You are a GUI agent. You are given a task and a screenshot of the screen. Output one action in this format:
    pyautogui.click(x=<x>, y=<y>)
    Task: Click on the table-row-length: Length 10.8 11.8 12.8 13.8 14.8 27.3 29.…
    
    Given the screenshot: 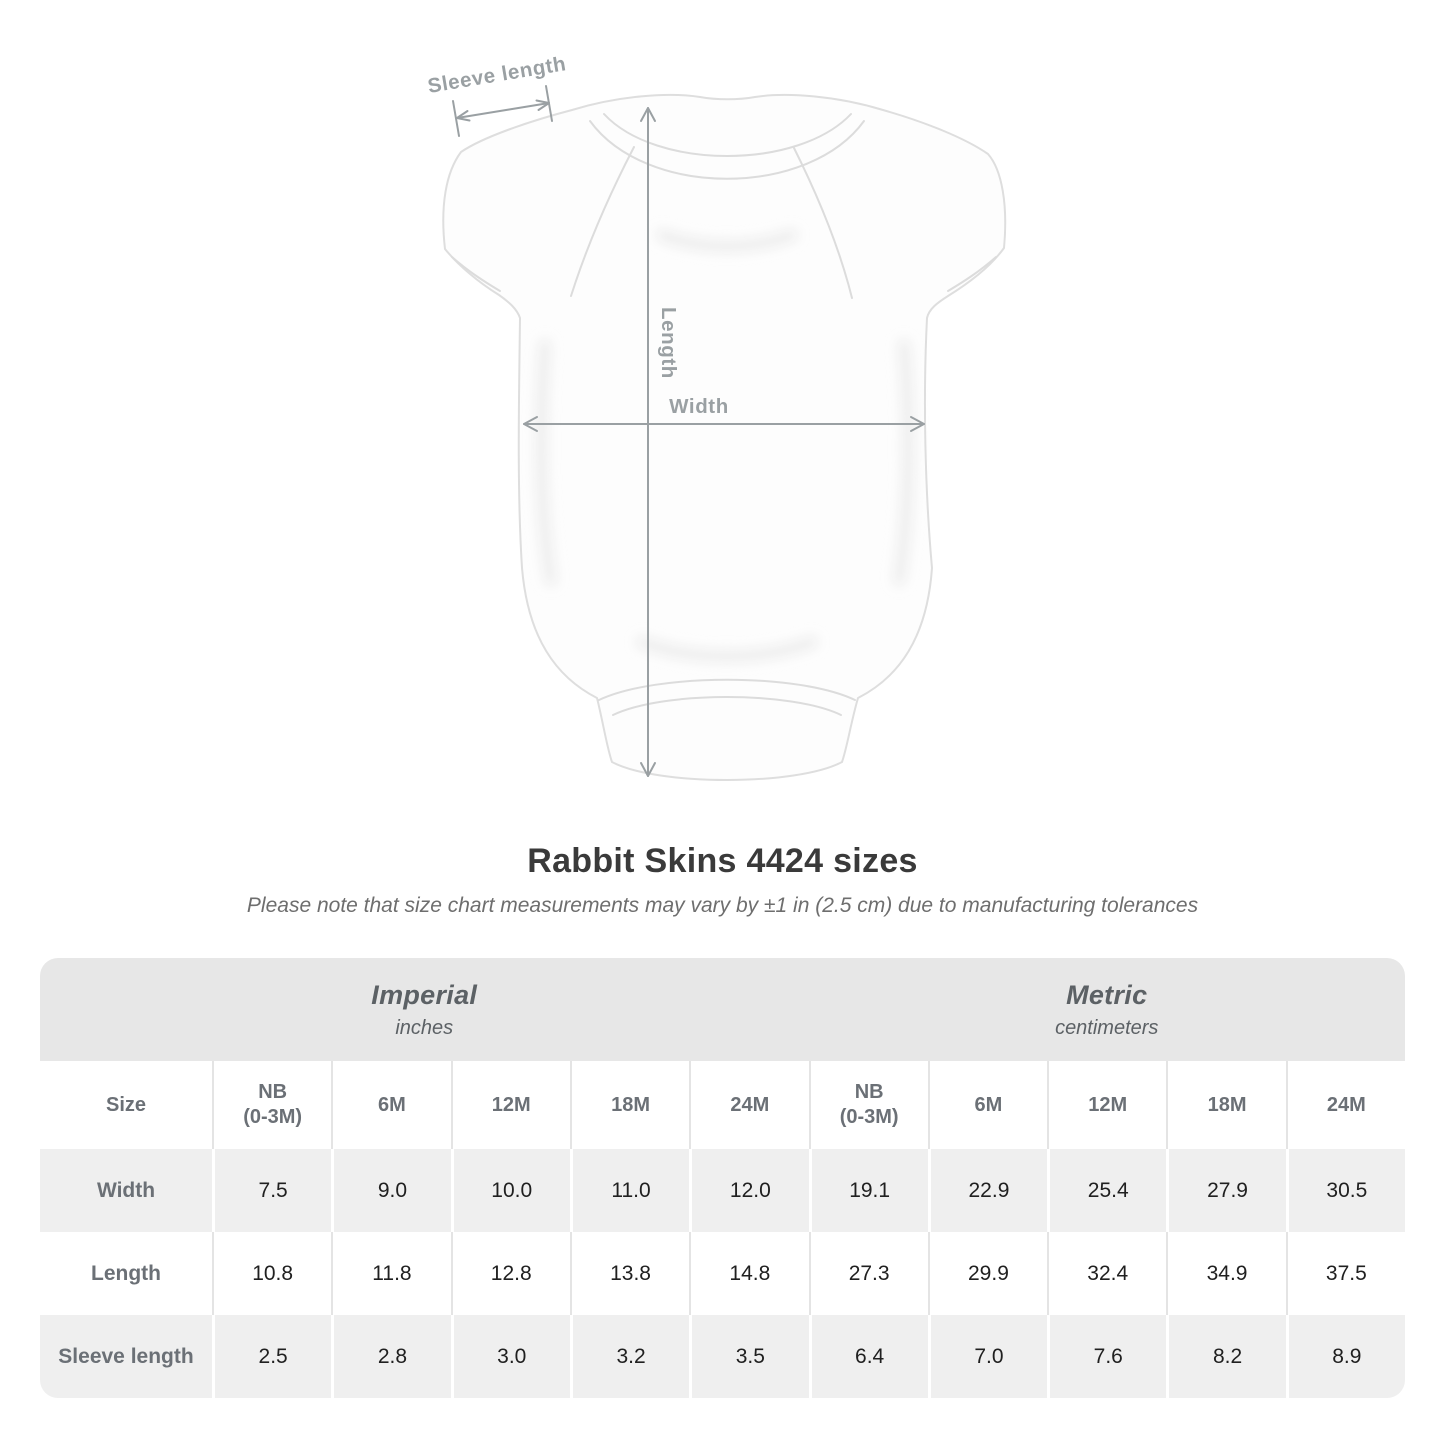 What is the action you would take?
    pyautogui.click(x=722, y=1273)
    